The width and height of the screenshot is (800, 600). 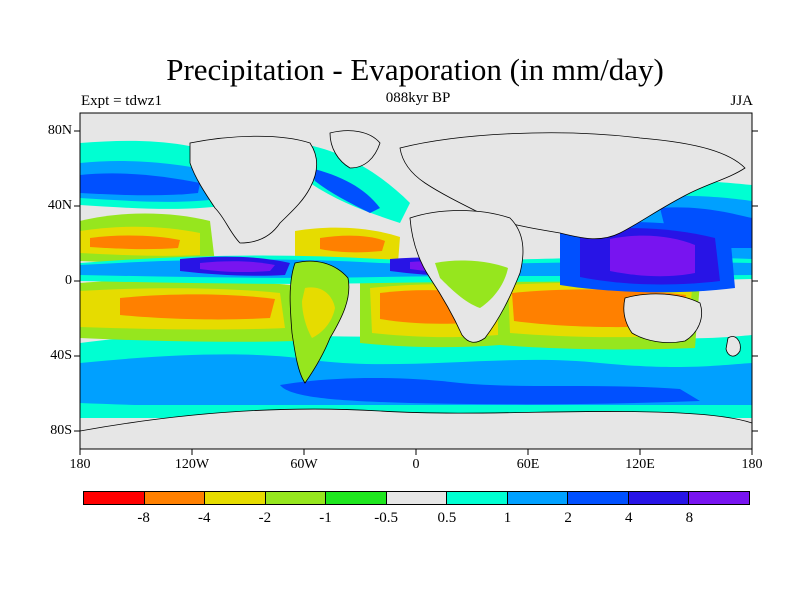 I want to click on land-africa-wet, so click(x=471, y=284).